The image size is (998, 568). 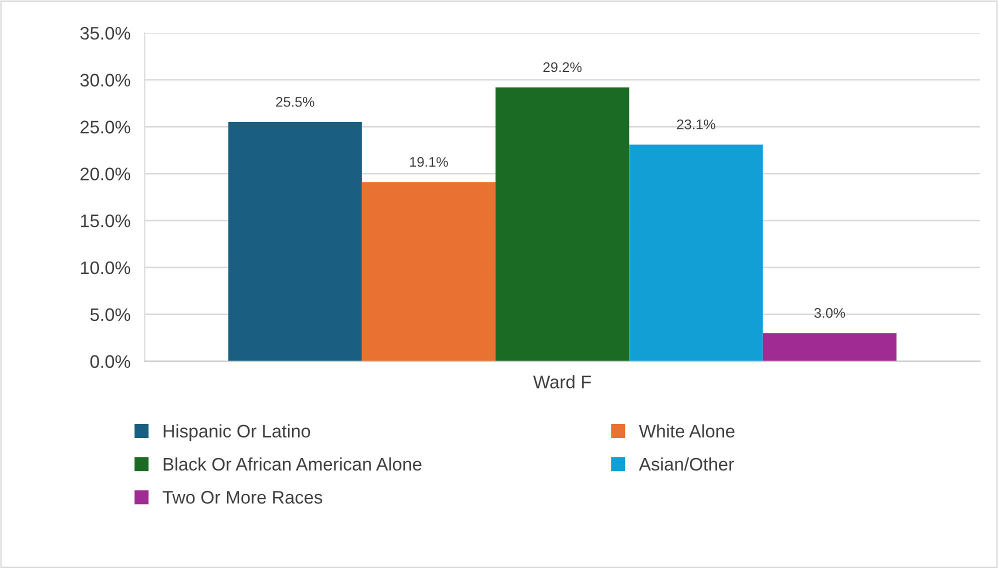 I want to click on y-tick-label: 25.0%, so click(x=105, y=127).